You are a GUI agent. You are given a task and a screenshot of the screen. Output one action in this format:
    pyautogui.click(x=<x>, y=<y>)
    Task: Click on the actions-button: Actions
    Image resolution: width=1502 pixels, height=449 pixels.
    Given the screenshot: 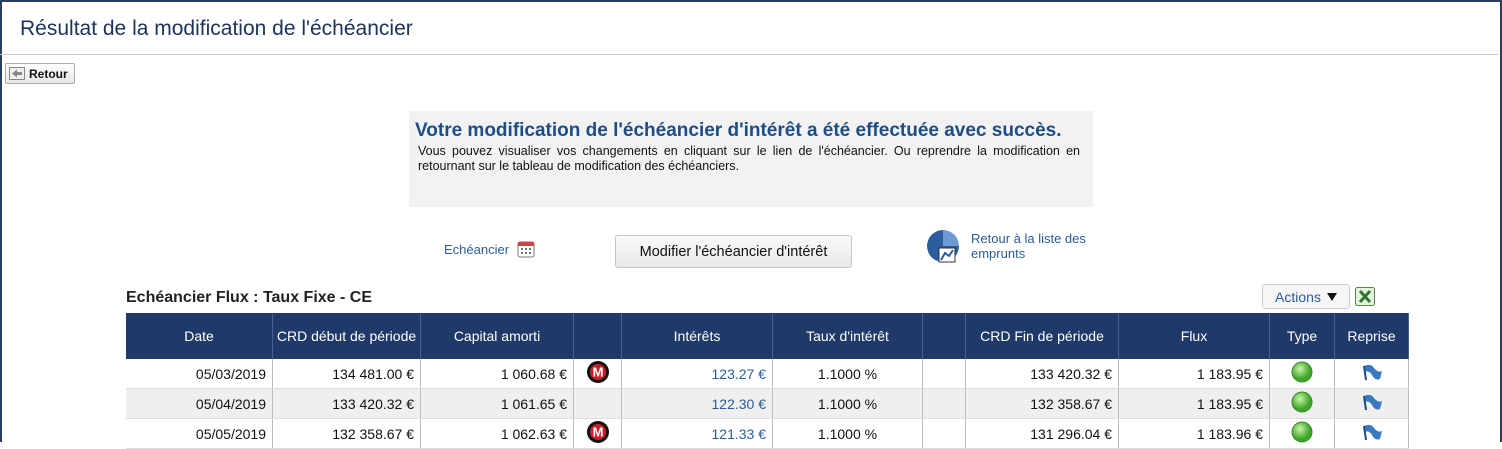 What is the action you would take?
    pyautogui.click(x=1306, y=296)
    